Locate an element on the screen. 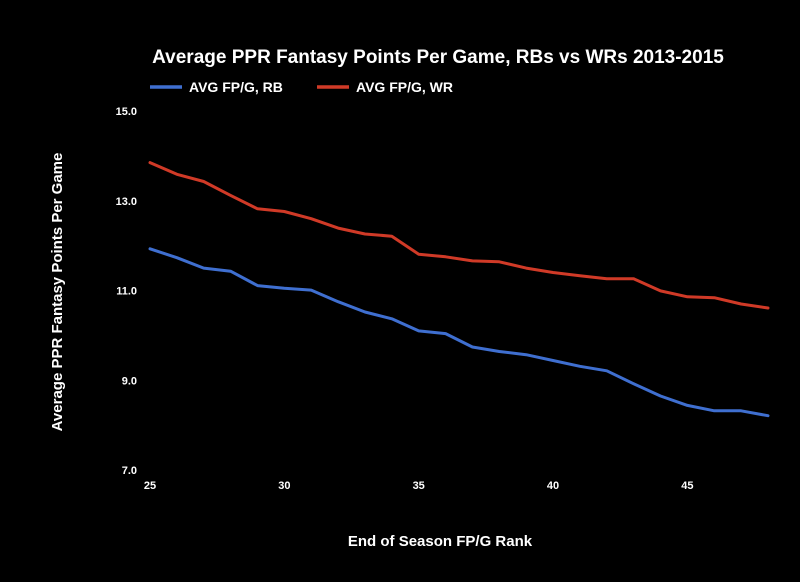  x-tick-label: 40 is located at coordinates (553, 486).